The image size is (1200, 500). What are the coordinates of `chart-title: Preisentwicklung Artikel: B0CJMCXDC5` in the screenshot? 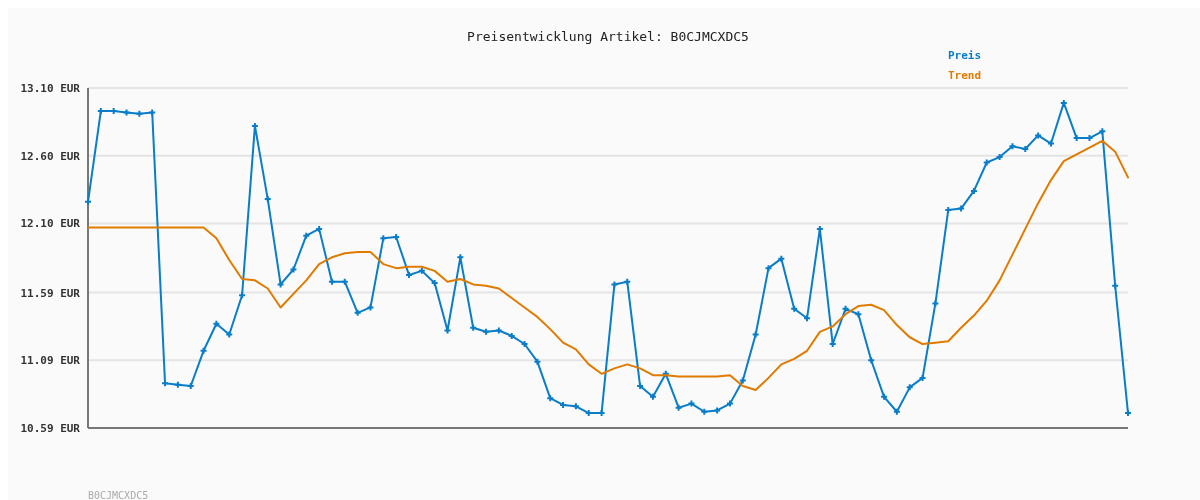 It's located at (608, 36).